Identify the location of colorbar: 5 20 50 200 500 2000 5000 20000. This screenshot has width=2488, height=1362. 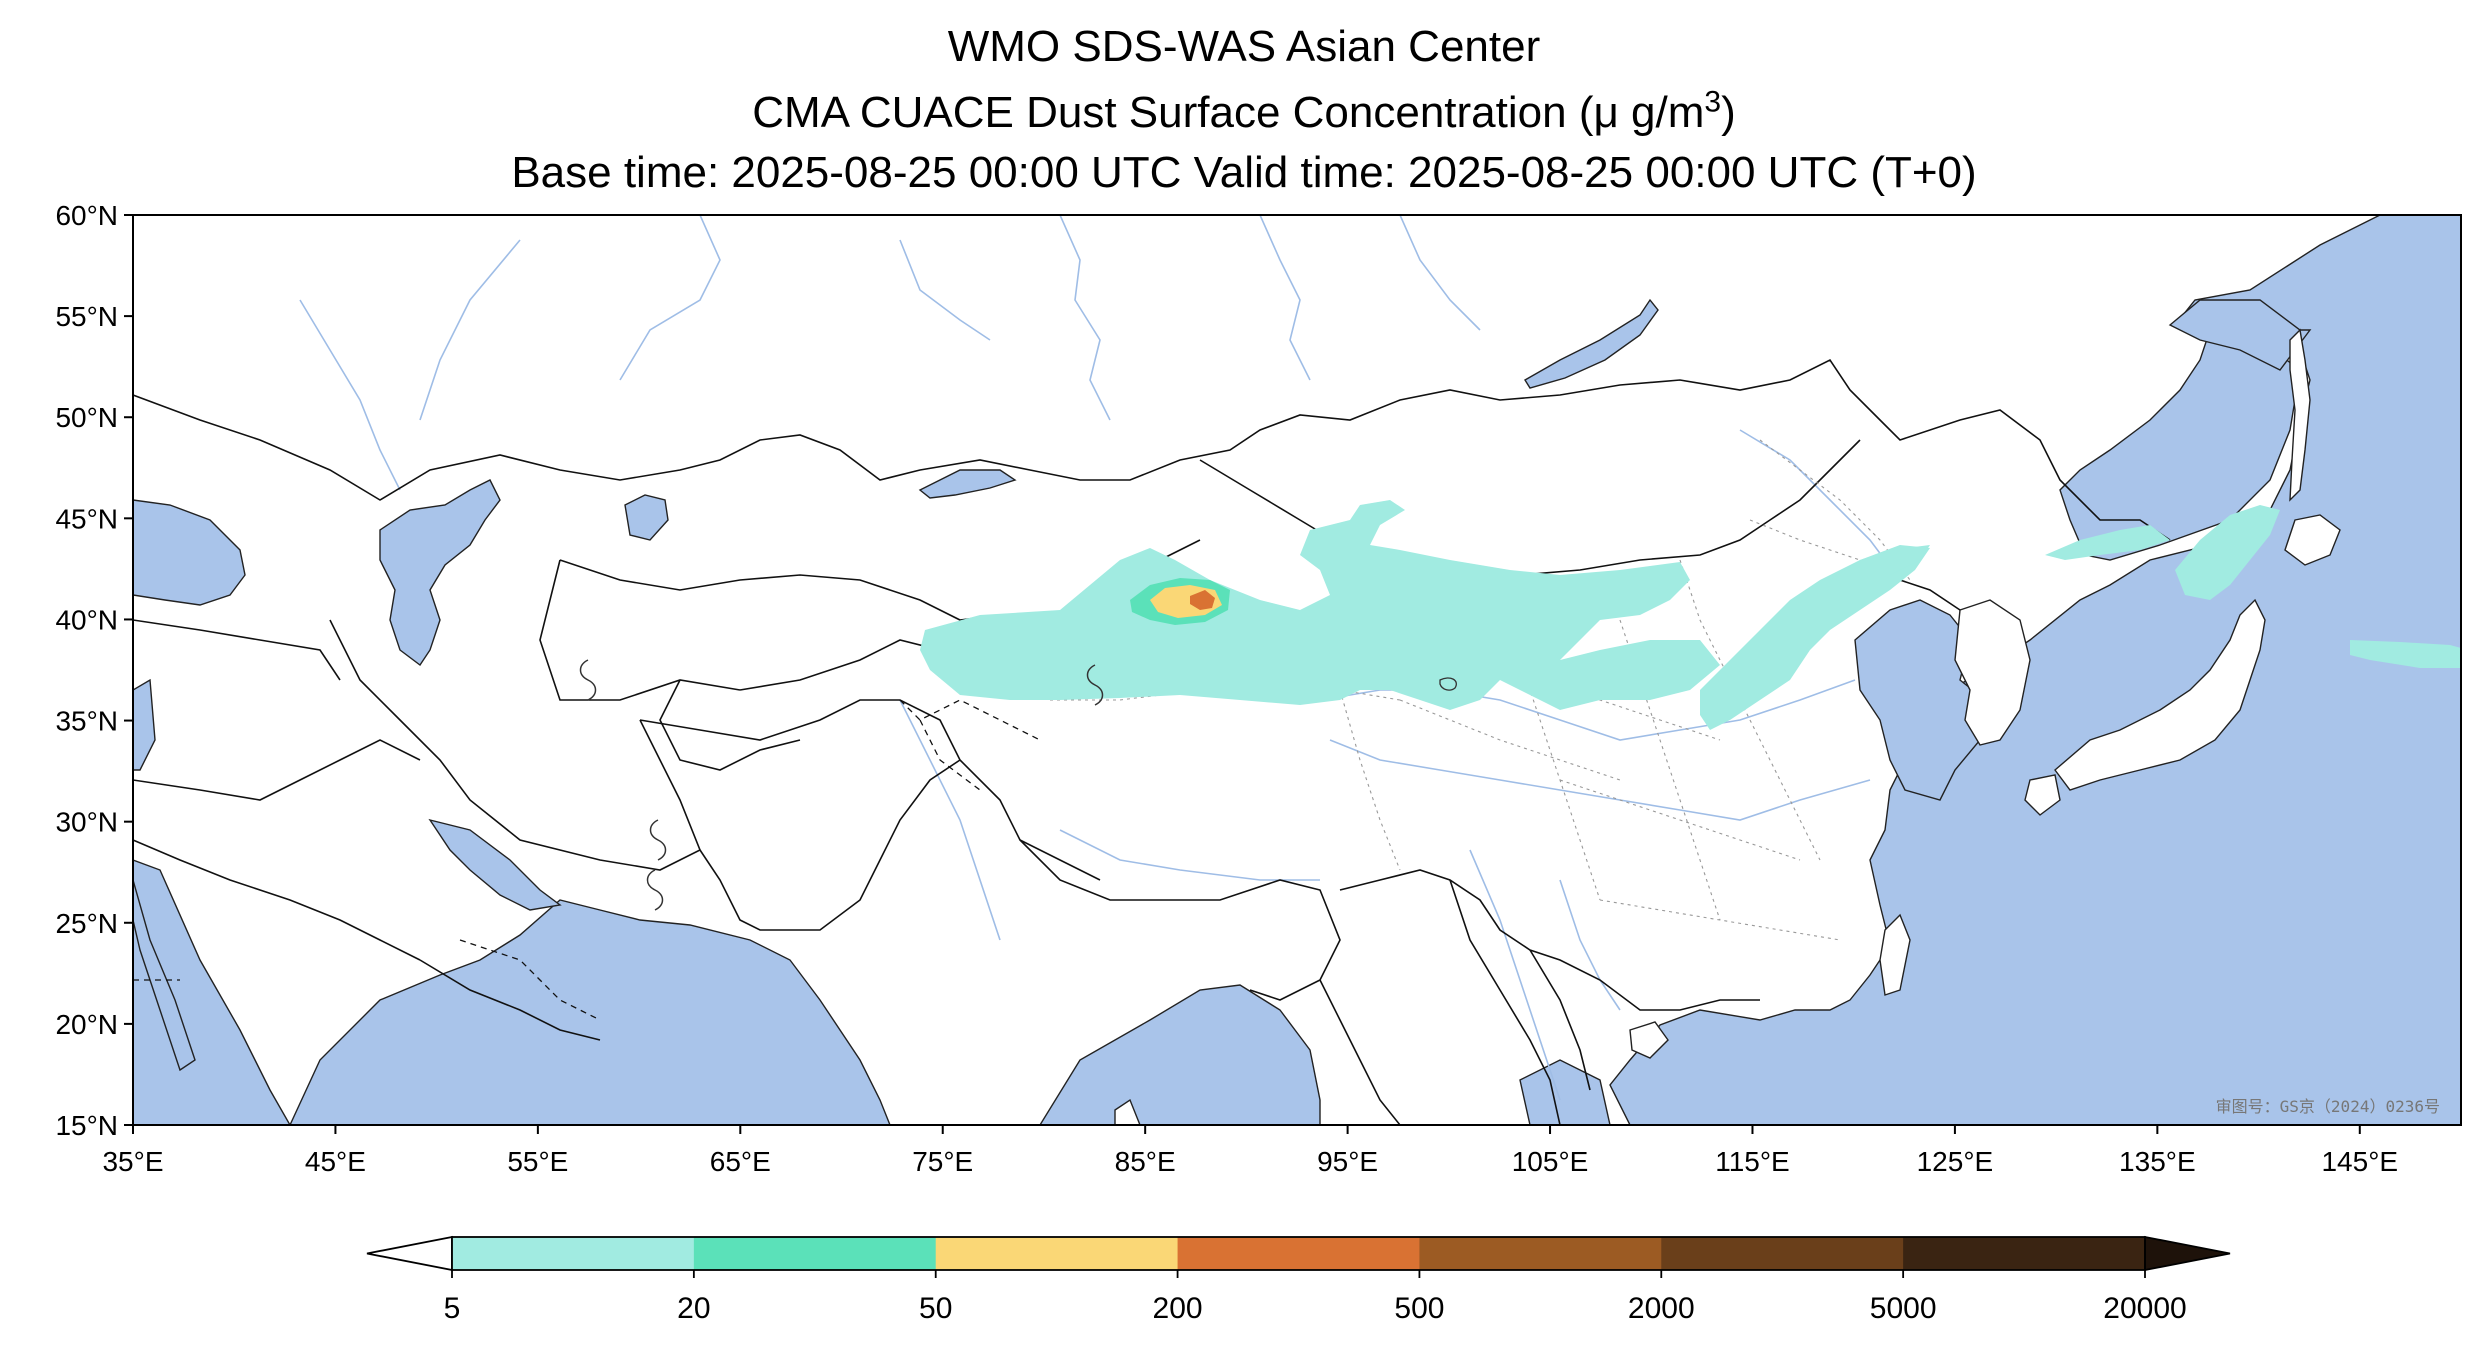
(1298, 1280).